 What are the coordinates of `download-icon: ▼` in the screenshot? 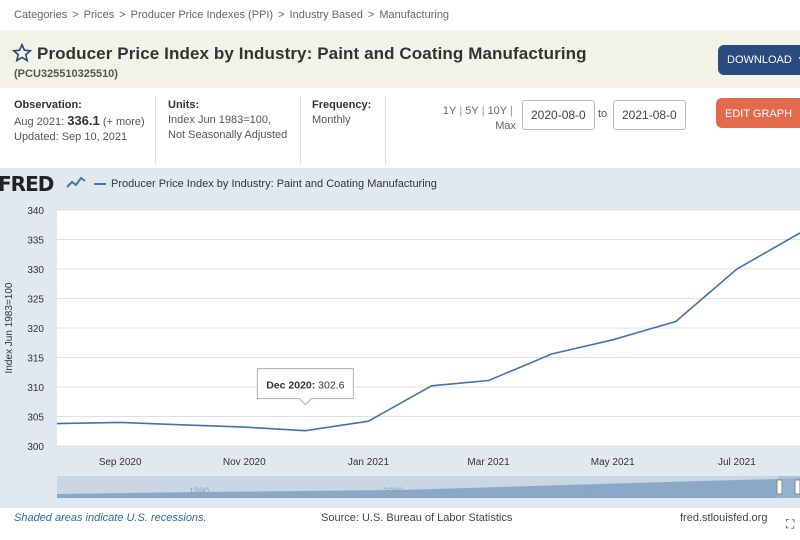 It's located at (798, 60).